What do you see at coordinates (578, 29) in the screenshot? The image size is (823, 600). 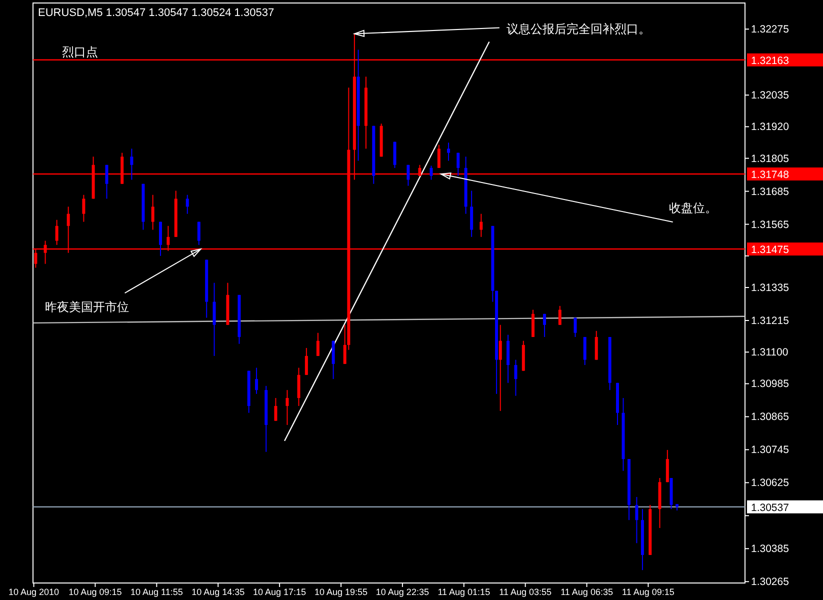 I see `annotation: 议息公报后完全回补烈口。` at bounding box center [578, 29].